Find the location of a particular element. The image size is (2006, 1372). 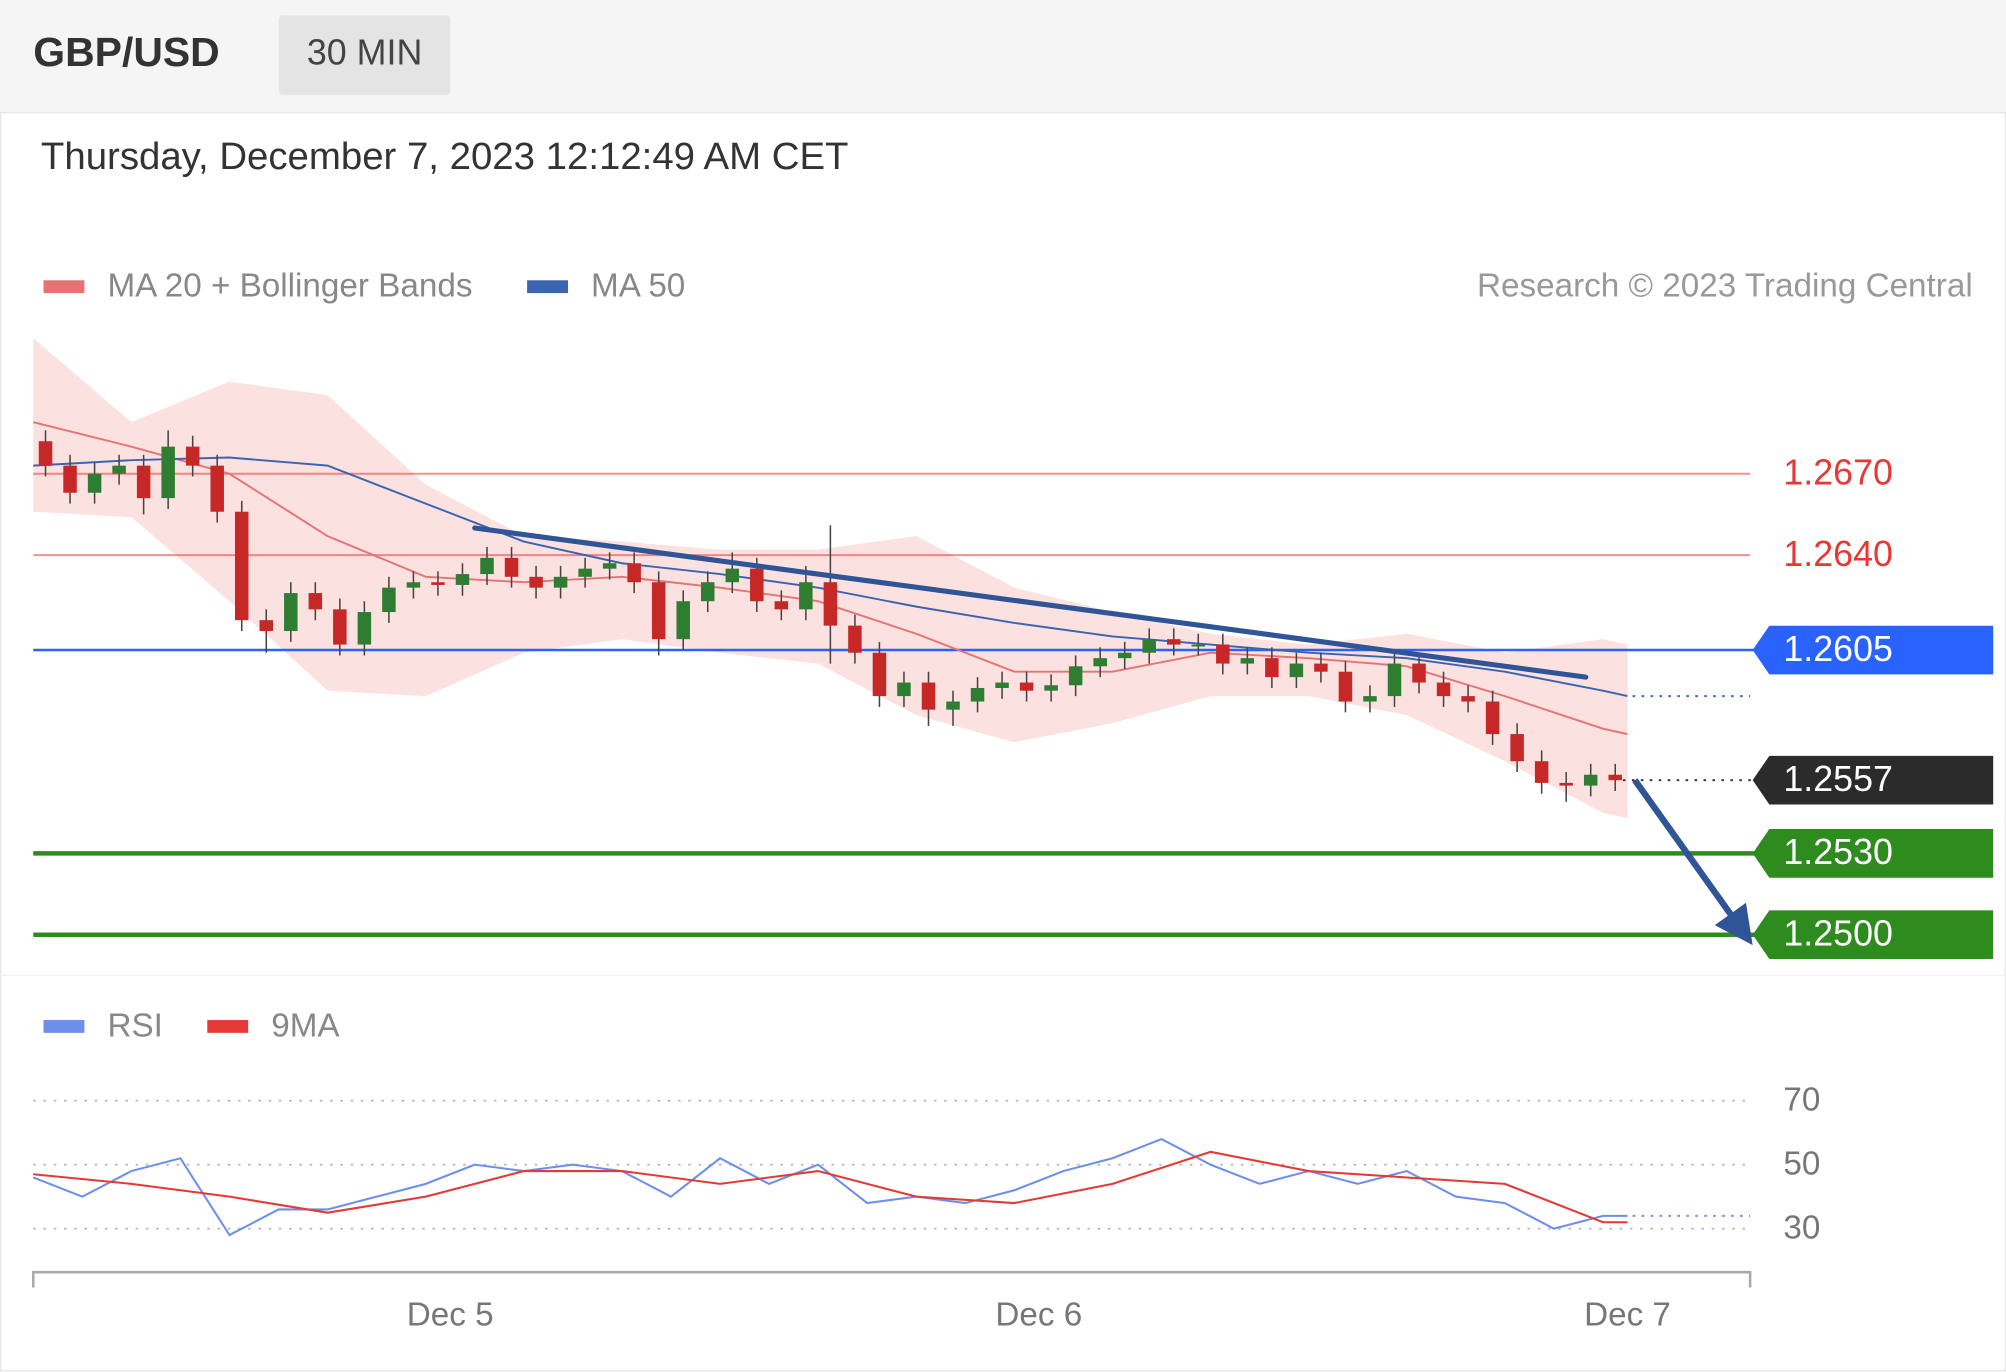

level-label: 1.2530 is located at coordinates (1838, 852).